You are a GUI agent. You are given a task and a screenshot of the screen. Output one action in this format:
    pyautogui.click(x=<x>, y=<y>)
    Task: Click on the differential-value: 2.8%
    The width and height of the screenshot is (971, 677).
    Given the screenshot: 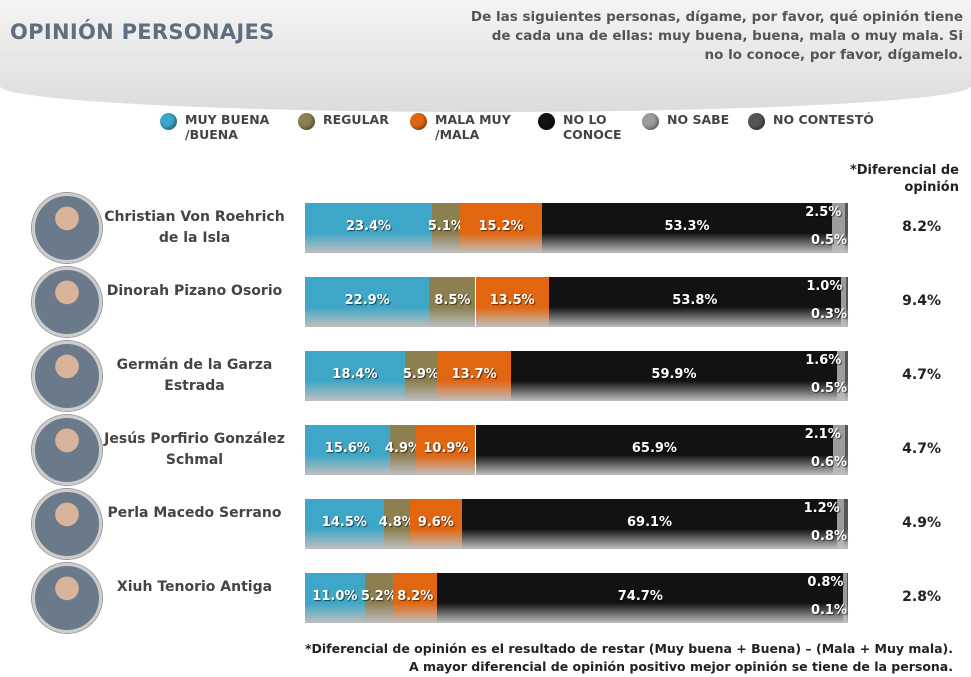 What is the action you would take?
    pyautogui.click(x=921, y=597)
    